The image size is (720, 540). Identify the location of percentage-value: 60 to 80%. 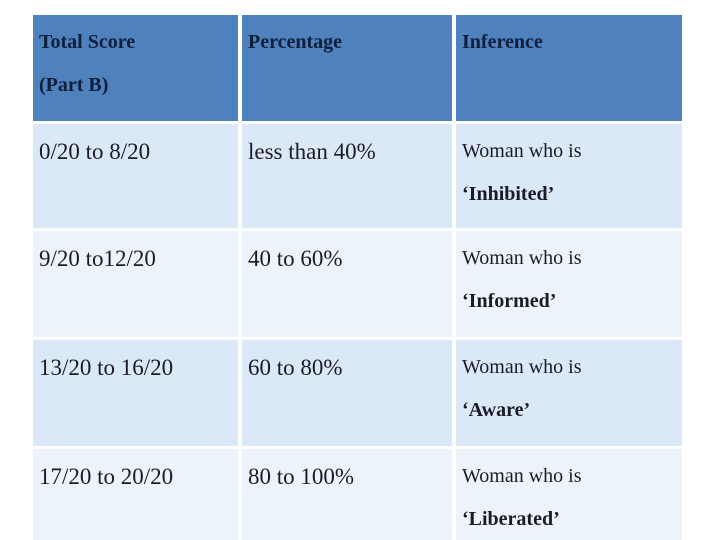
(295, 367).